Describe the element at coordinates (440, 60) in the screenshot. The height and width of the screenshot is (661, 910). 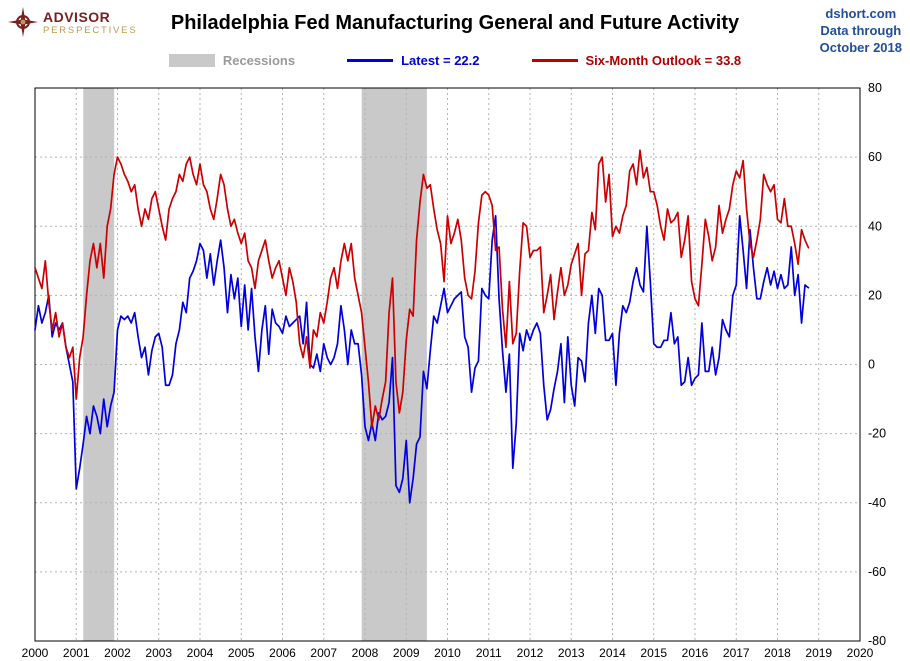
I see `legend-label-latest: Latest = 22.2` at that location.